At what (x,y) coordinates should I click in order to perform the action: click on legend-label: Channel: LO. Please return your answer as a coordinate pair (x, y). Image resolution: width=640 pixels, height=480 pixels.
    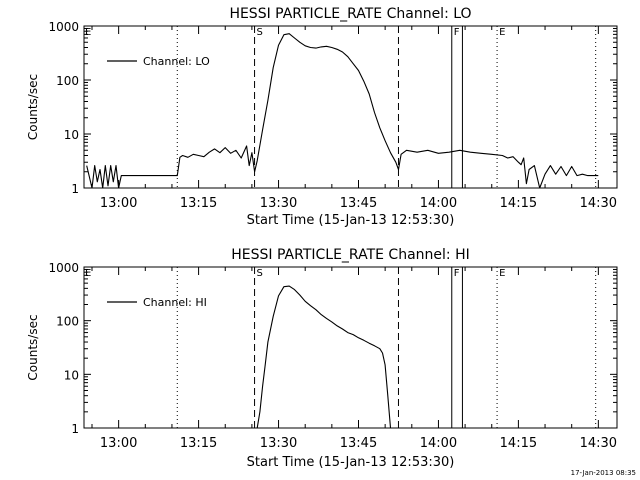
    Looking at the image, I should click on (176, 61).